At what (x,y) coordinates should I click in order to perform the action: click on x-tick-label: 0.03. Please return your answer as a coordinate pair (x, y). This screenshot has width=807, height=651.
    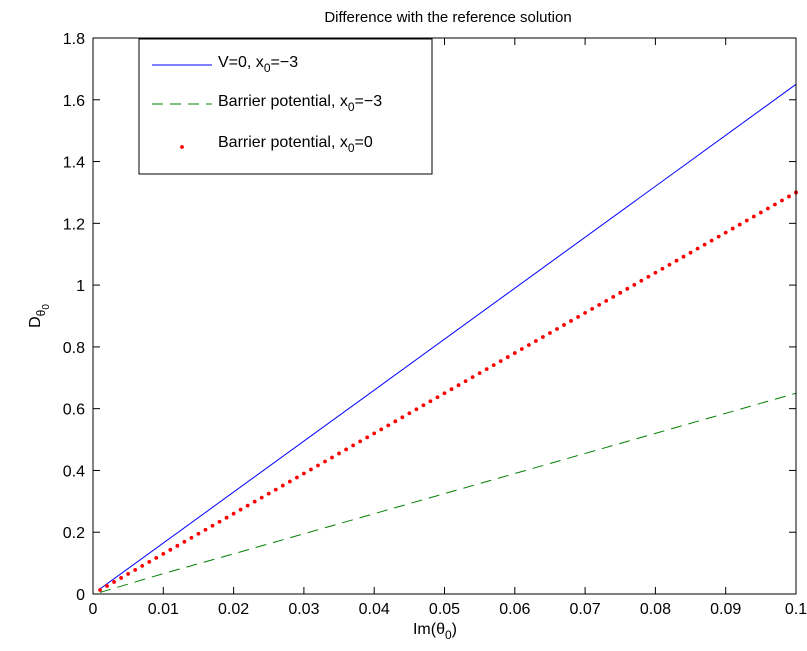
    Looking at the image, I should click on (303, 609).